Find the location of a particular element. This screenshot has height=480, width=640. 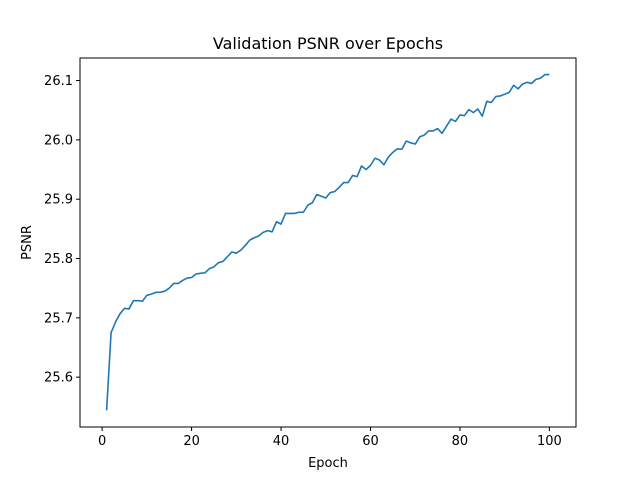

y-tick-label: 25.6 is located at coordinates (58, 378).